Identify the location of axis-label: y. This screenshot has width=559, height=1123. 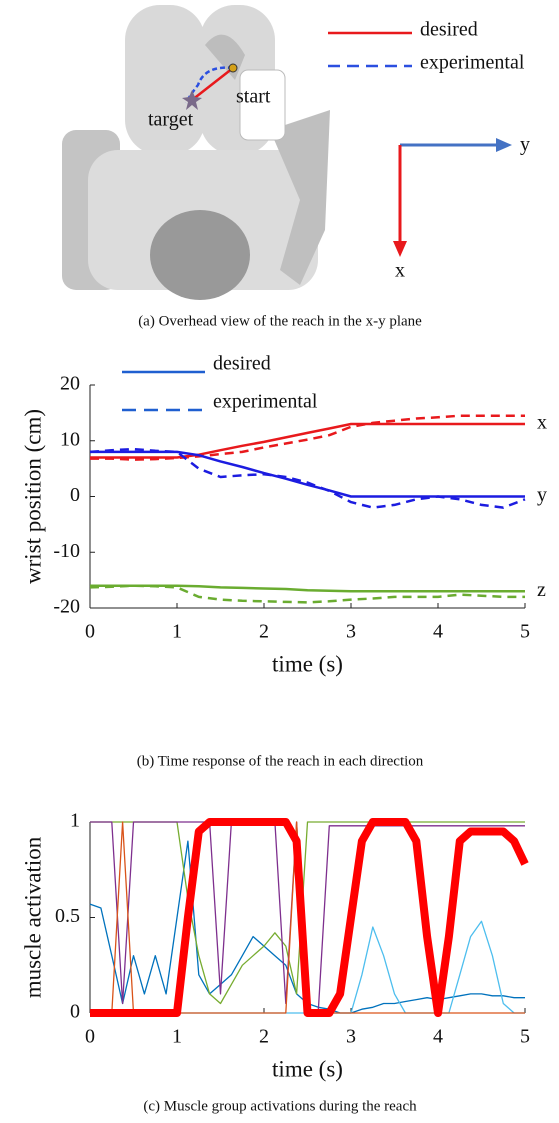
(525, 145).